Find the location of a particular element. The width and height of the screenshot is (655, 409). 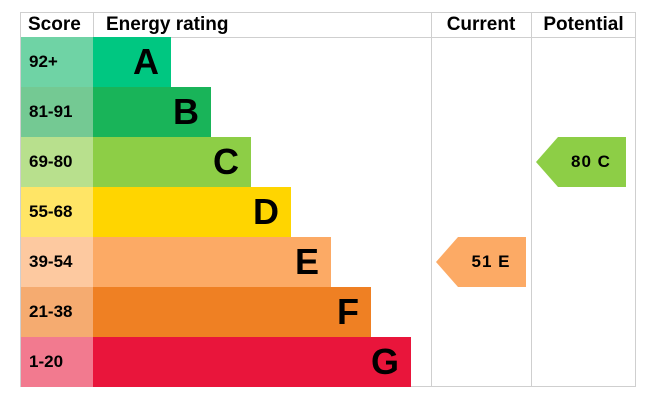

rating-bar-e: E is located at coordinates (212, 262).